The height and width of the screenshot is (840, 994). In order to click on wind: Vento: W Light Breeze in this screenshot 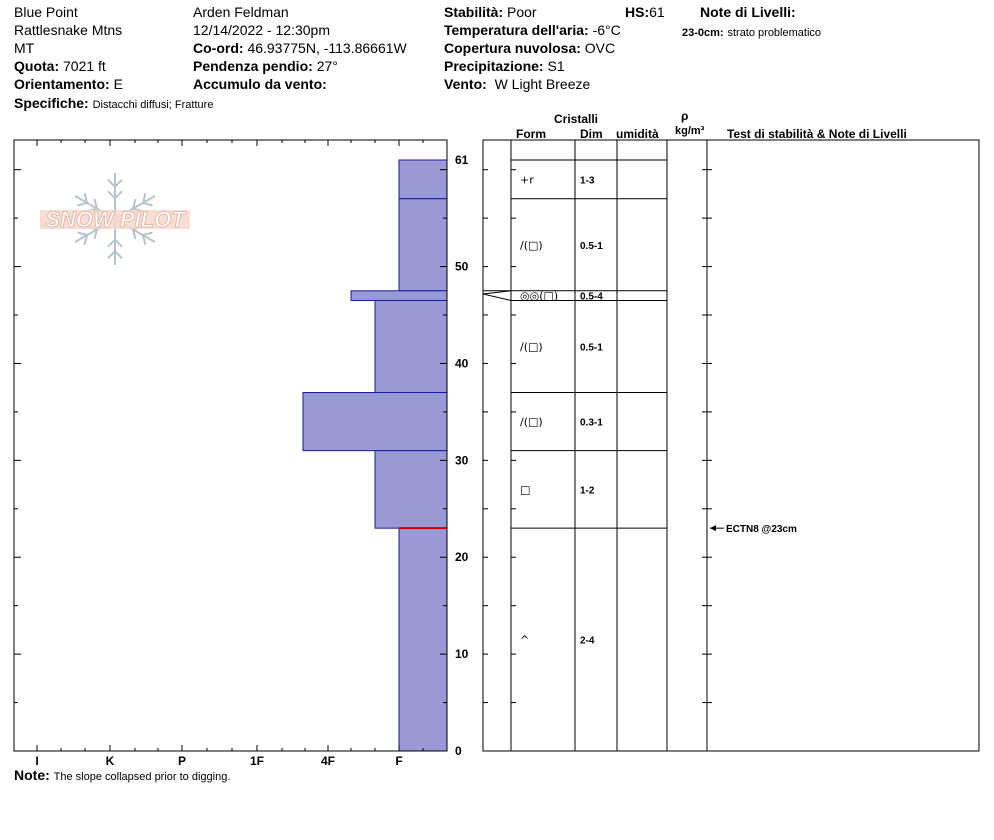, I will do `click(517, 84)`.